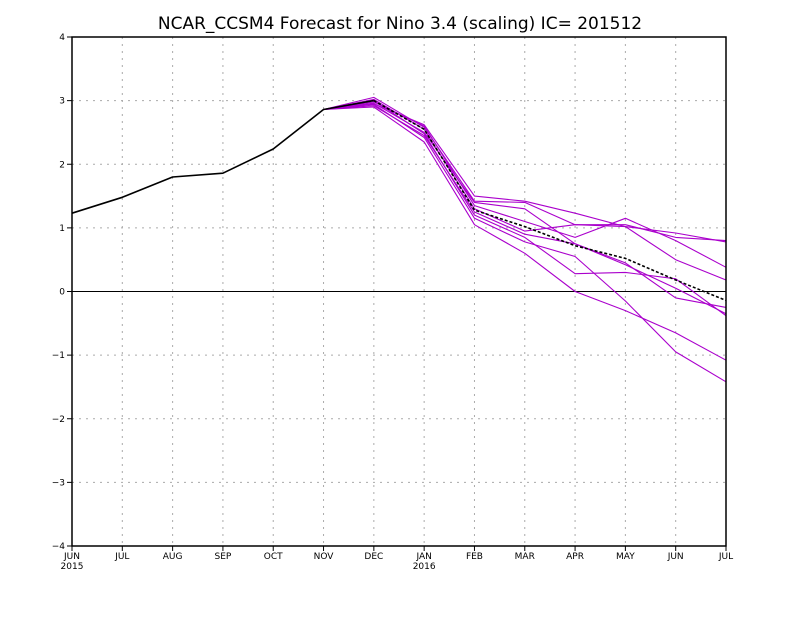  I want to click on y-tick-label: −4, so click(59, 547).